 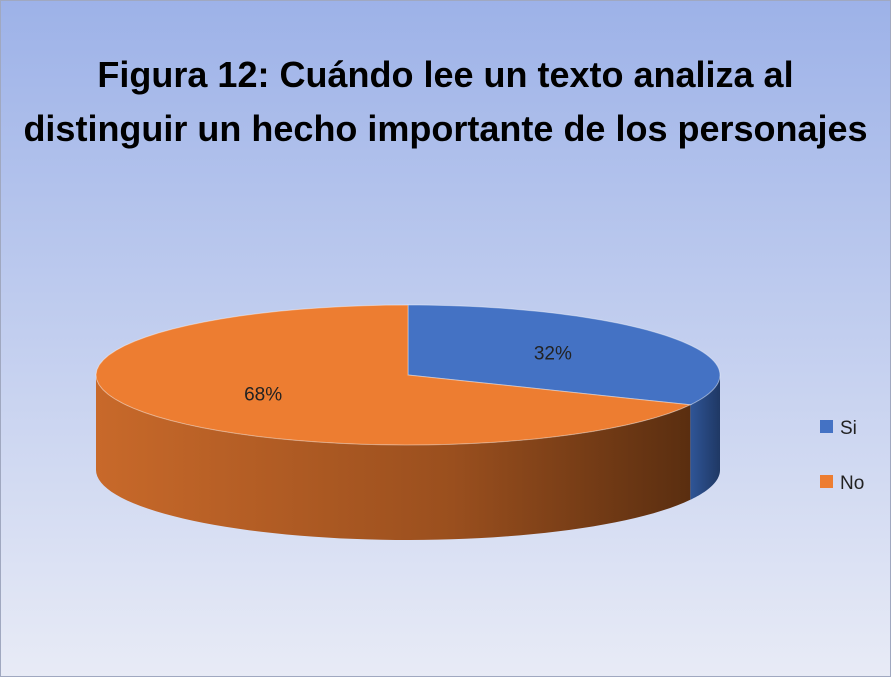 I want to click on legend-label: Si, so click(x=848, y=428).